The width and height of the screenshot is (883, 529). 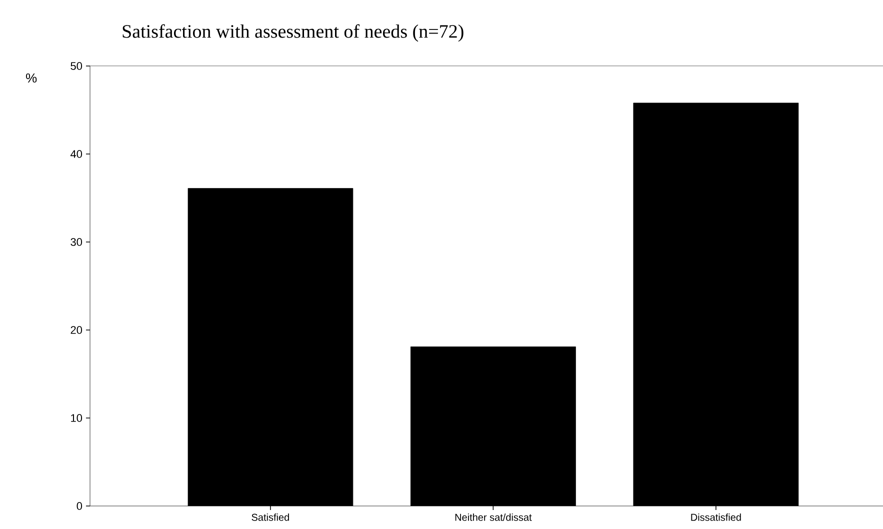 What do you see at coordinates (76, 154) in the screenshot?
I see `y-tick-label: 40` at bounding box center [76, 154].